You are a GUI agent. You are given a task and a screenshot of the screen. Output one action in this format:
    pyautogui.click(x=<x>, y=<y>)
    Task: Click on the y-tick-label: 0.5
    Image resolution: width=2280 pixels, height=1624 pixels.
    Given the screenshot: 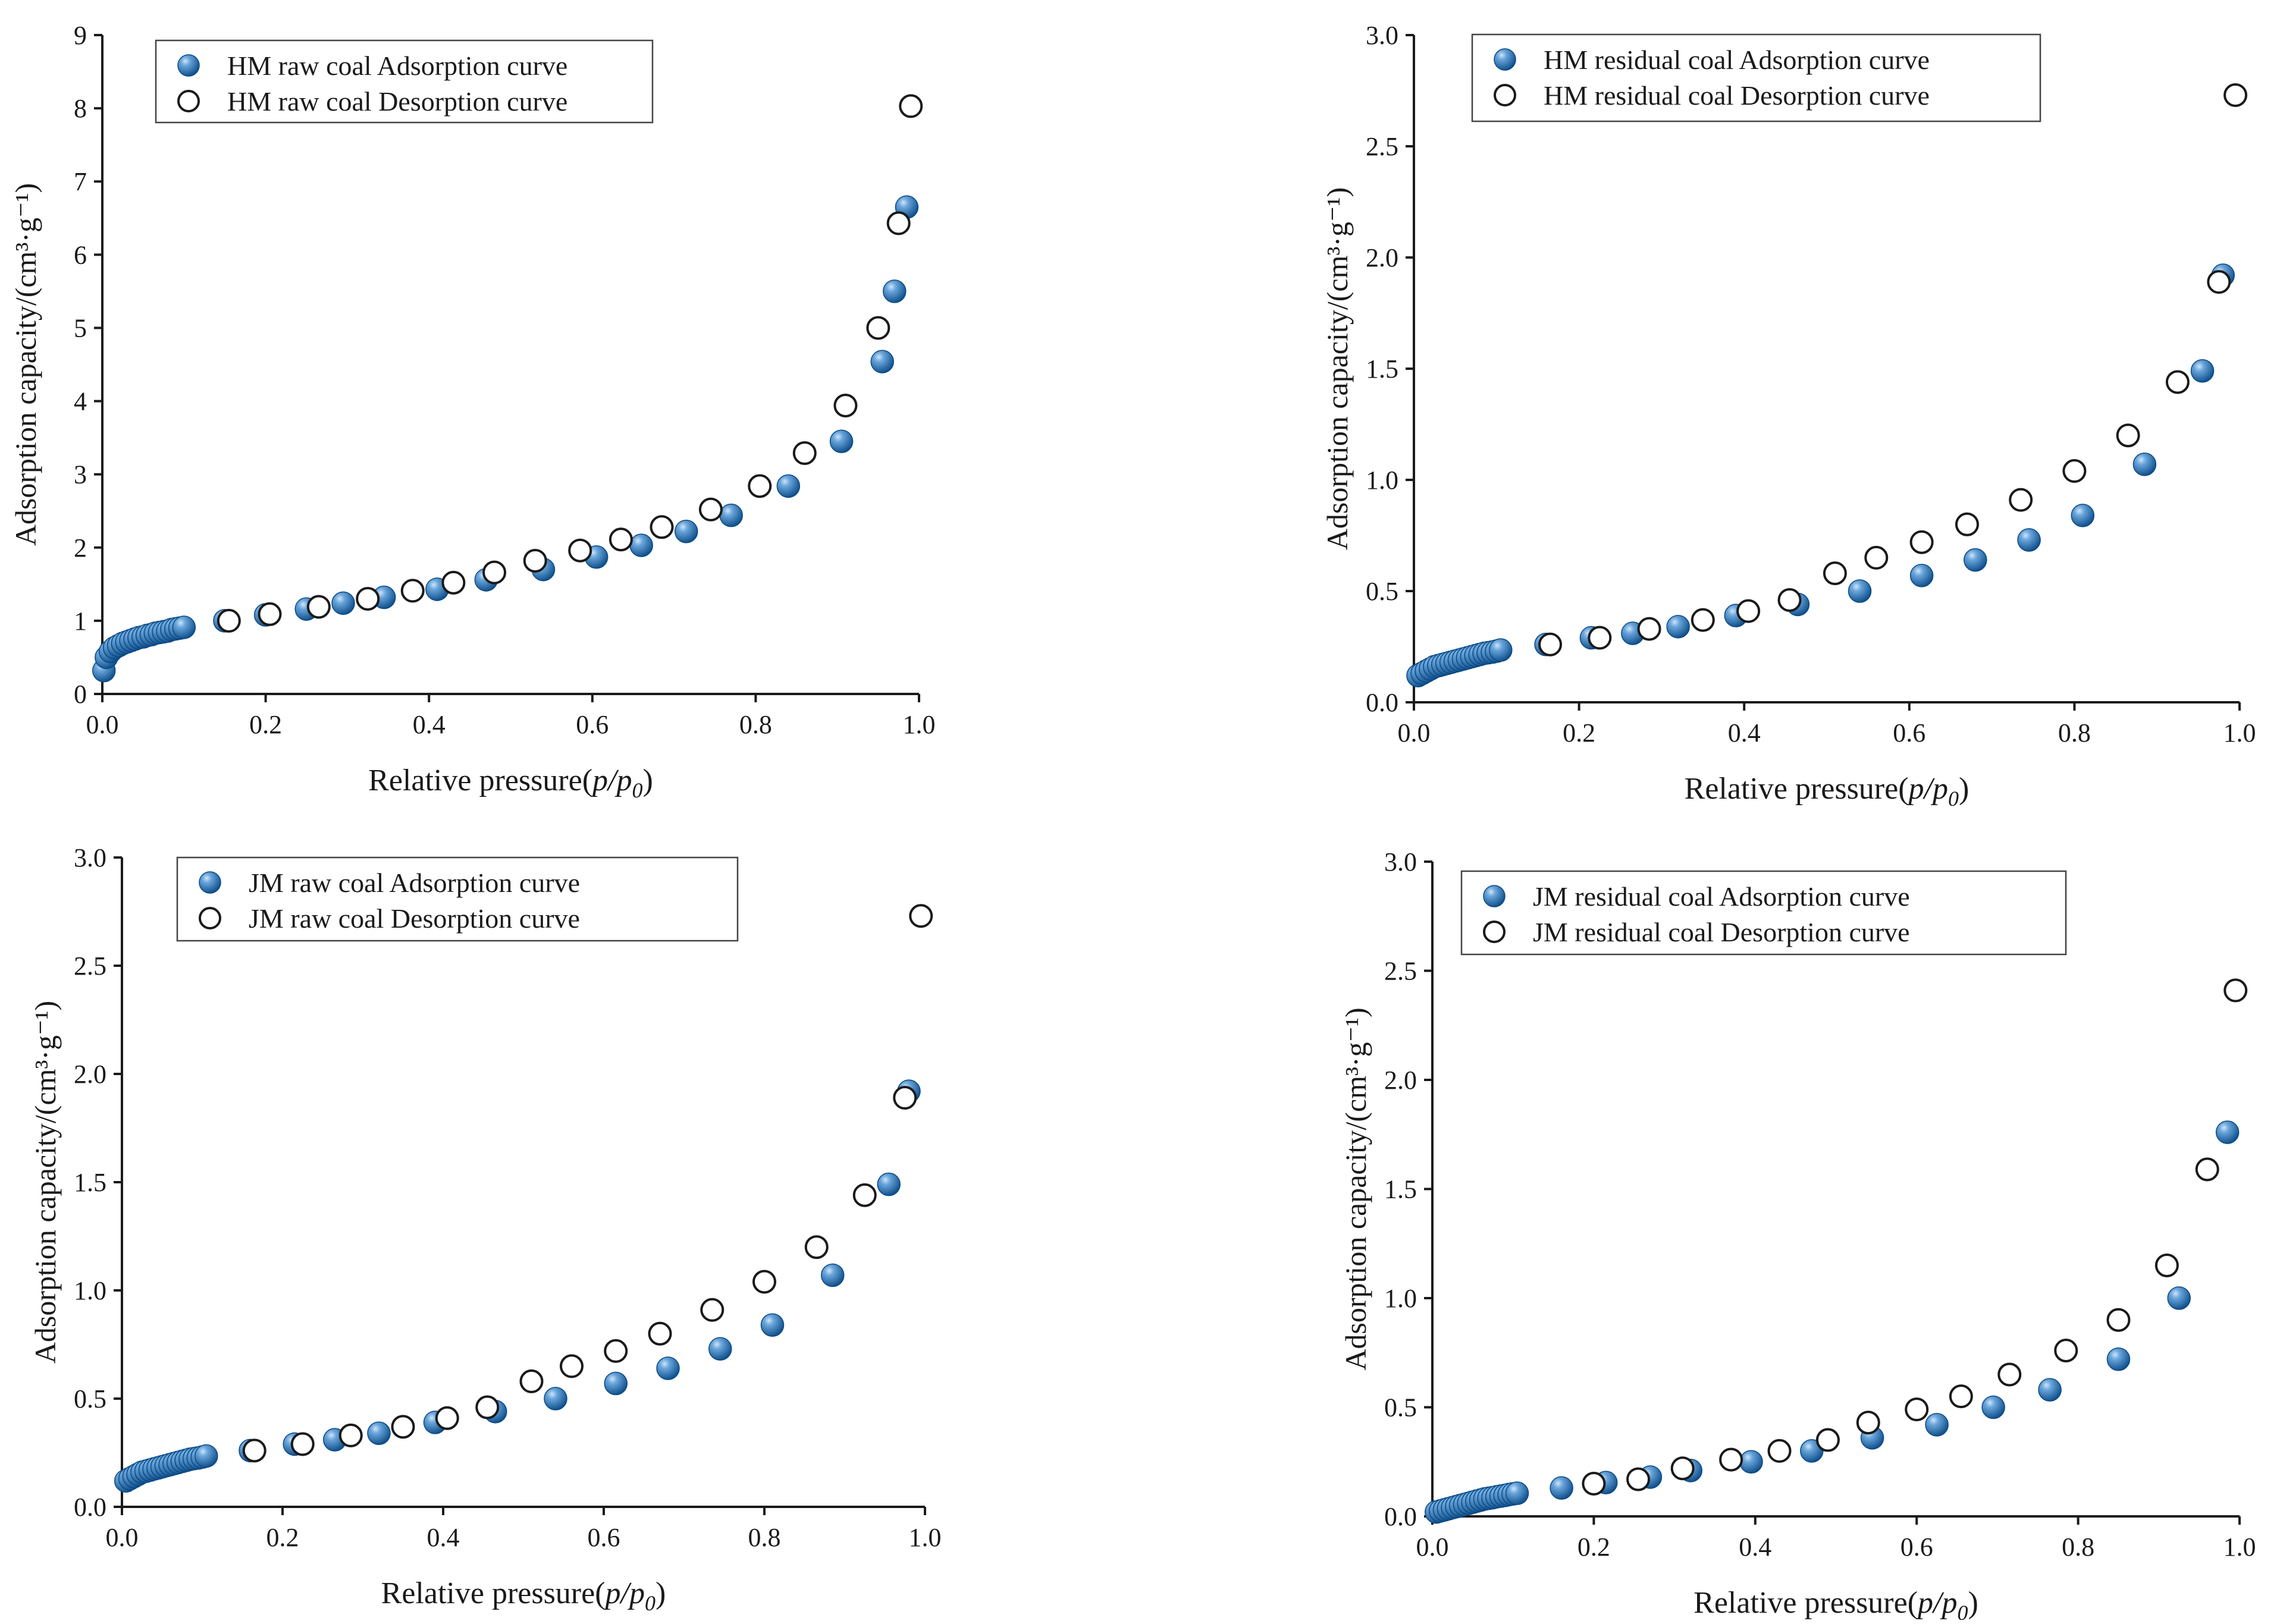 What is the action you would take?
    pyautogui.click(x=90, y=1398)
    